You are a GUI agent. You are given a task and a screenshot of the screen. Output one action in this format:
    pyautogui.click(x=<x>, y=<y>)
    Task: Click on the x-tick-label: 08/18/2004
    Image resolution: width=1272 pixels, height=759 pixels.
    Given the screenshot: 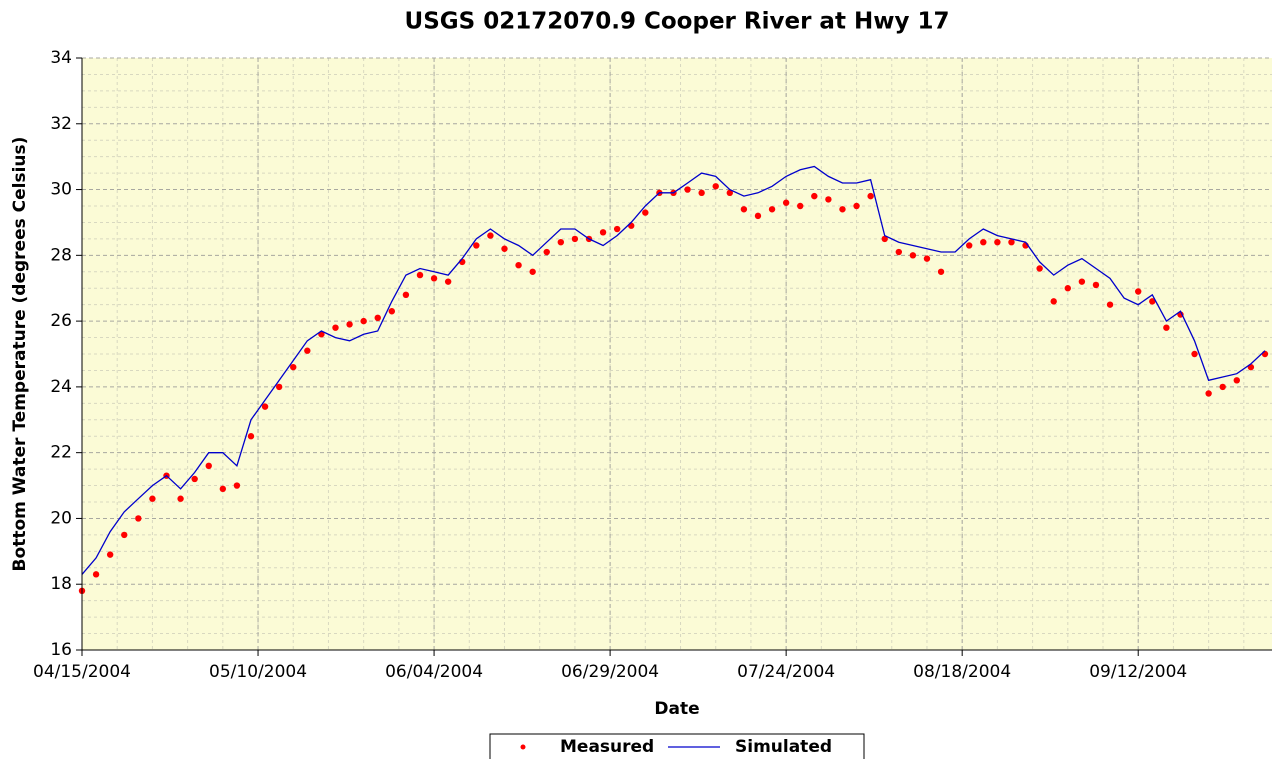 What is the action you would take?
    pyautogui.click(x=962, y=672)
    